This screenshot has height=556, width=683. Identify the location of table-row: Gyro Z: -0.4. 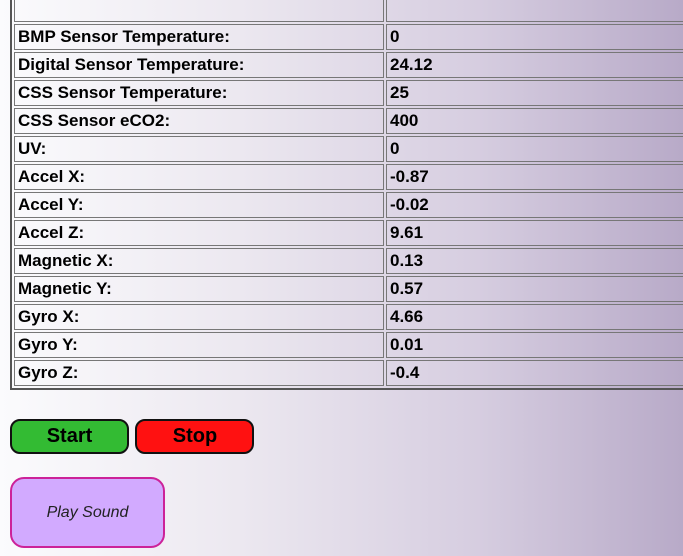
(348, 373).